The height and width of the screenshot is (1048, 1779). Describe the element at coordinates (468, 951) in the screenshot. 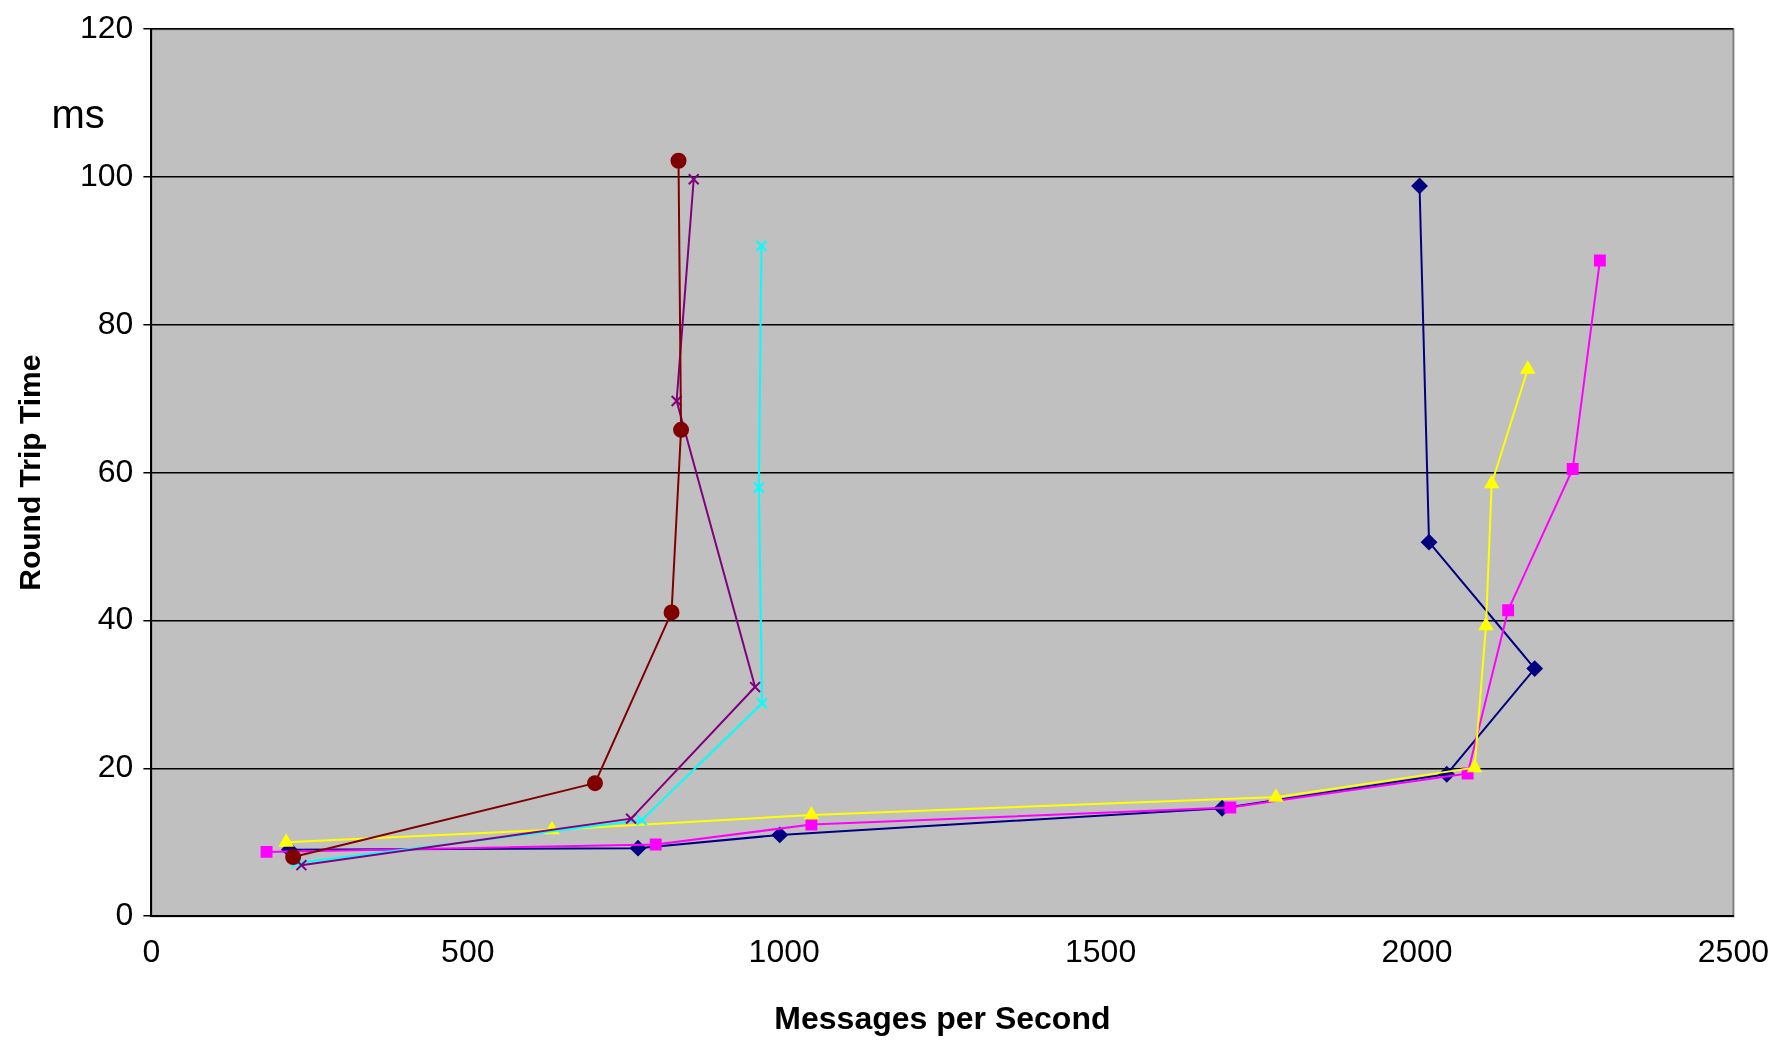

I see `x-tick-label: 500` at that location.